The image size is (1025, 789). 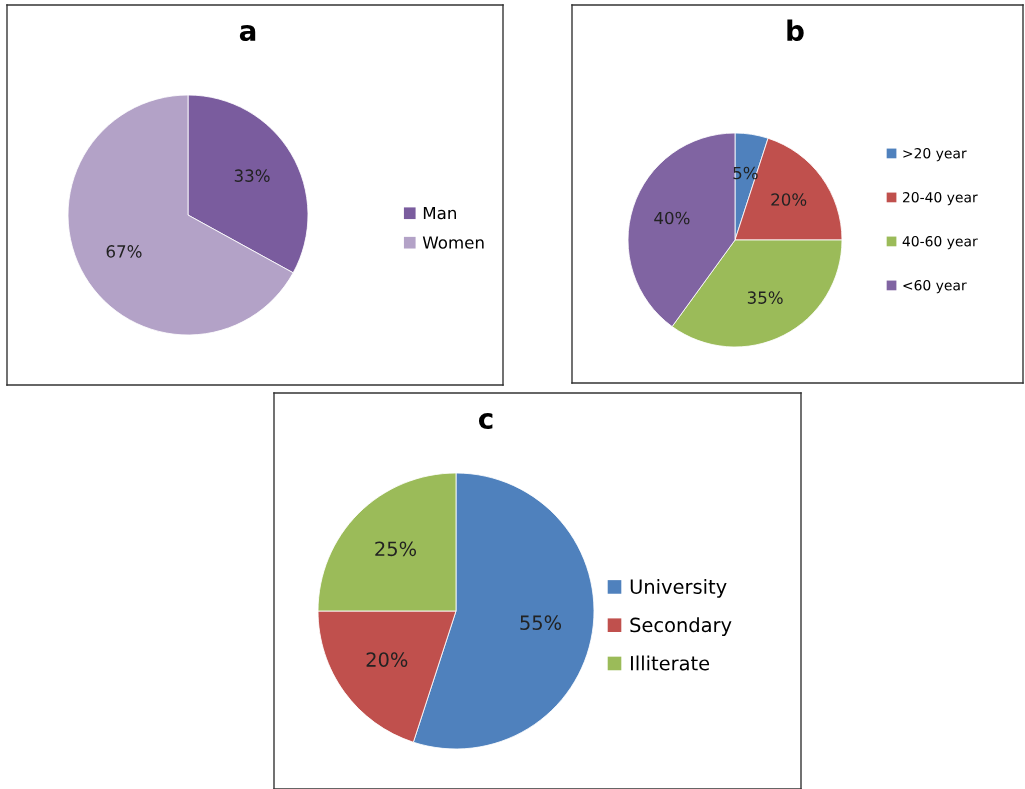 What do you see at coordinates (765, 297) in the screenshot?
I see `data-label: 35%` at bounding box center [765, 297].